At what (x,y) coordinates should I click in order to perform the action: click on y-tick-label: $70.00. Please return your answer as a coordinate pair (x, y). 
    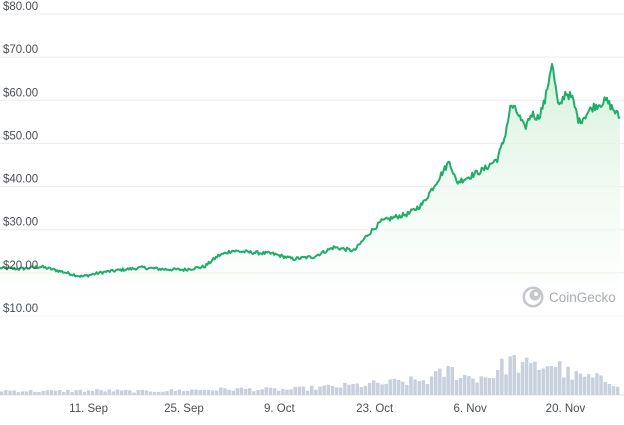
    Looking at the image, I should click on (20, 50).